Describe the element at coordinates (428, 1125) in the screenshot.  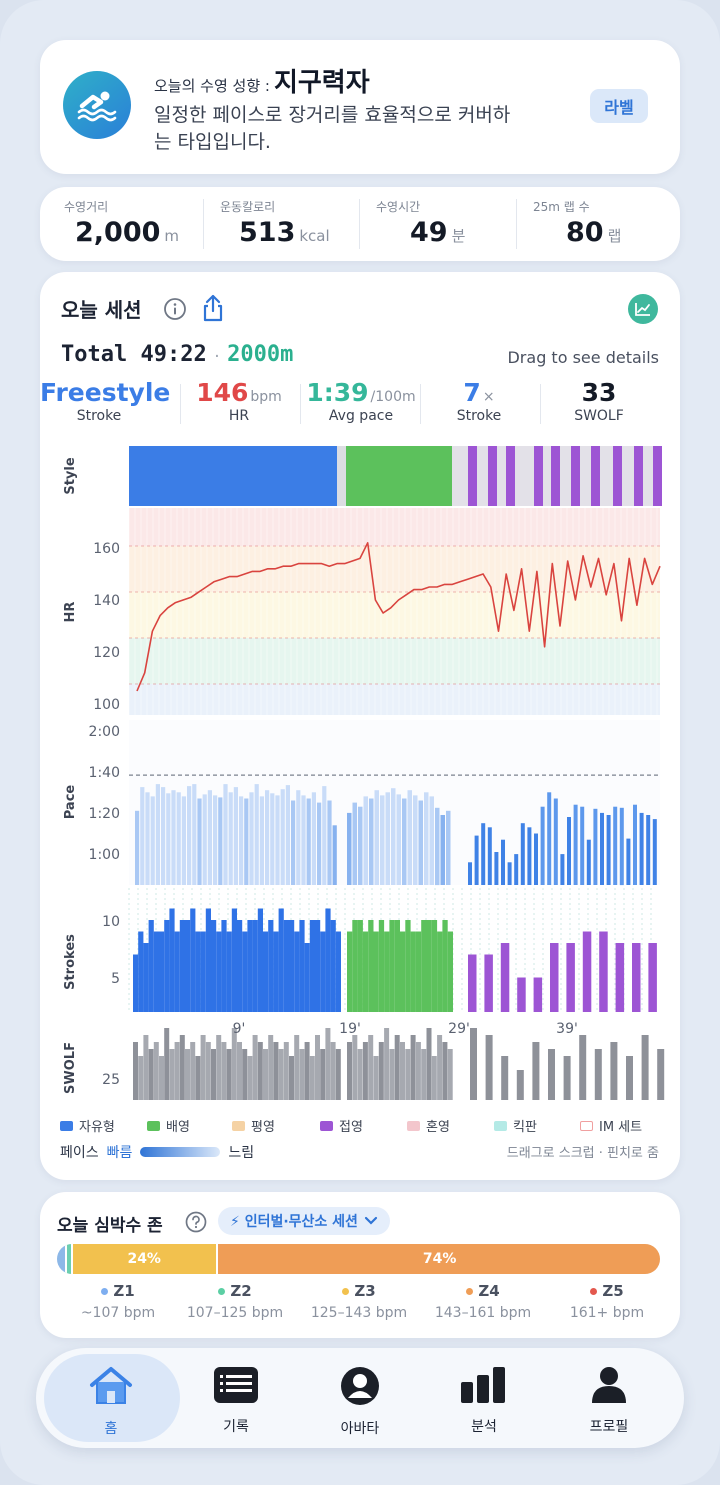
I see `legend-item: 혼영` at that location.